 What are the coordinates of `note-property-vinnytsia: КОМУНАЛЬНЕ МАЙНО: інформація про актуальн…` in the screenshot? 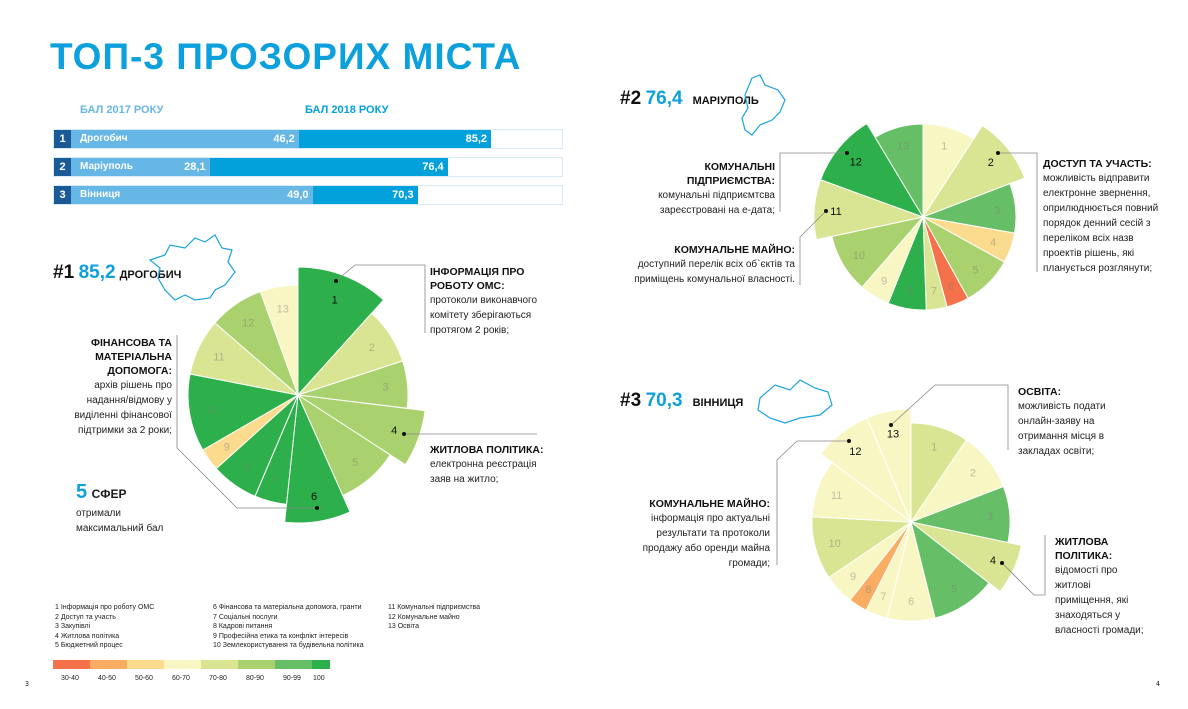 It's located at (706, 533).